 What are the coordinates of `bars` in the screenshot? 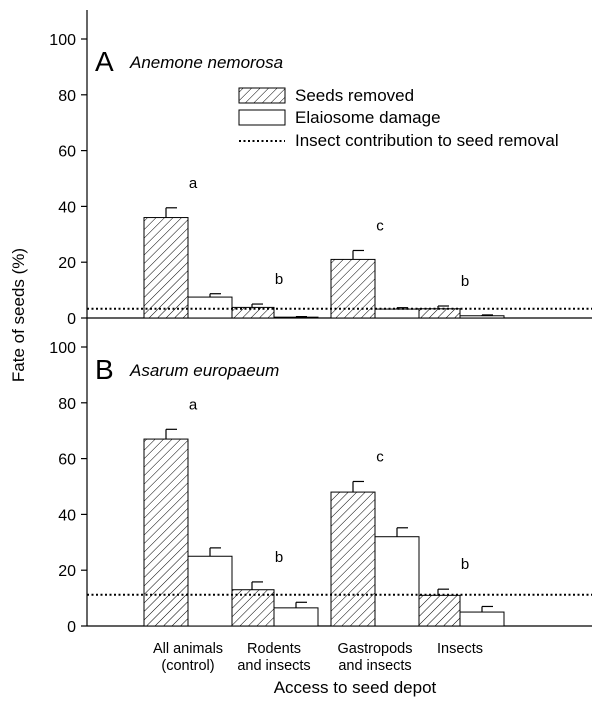 It's located at (324, 263).